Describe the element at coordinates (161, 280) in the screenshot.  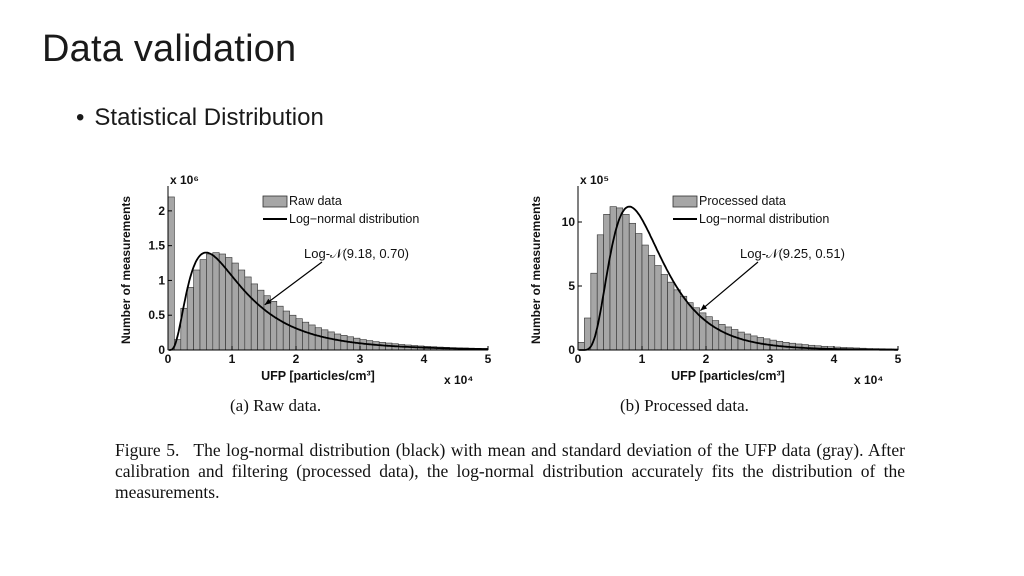
I see `y-tick-label: 1` at that location.